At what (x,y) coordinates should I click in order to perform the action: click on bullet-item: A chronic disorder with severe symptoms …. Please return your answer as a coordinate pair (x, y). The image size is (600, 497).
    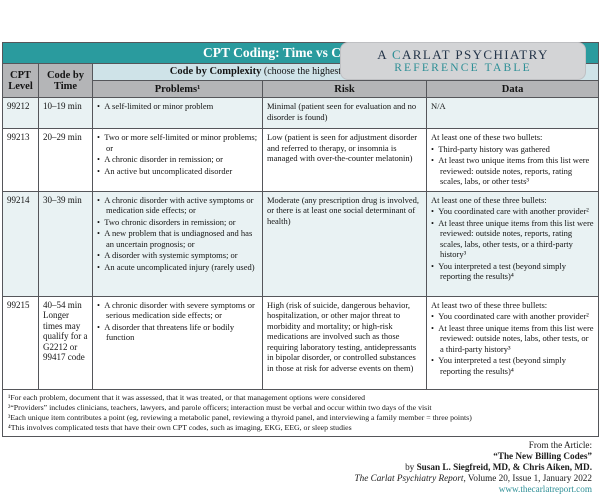
    Looking at the image, I should click on (177, 310).